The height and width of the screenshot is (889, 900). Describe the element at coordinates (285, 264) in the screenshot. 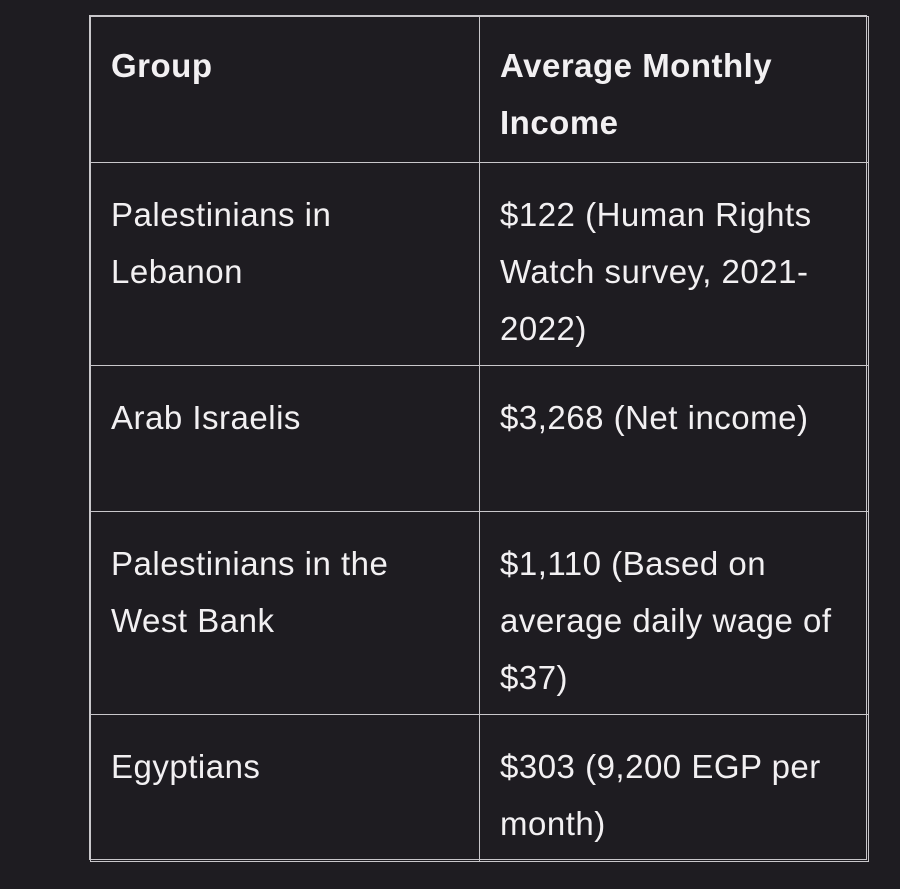

I see `group-cell: Palestinians in Lebanon` at that location.